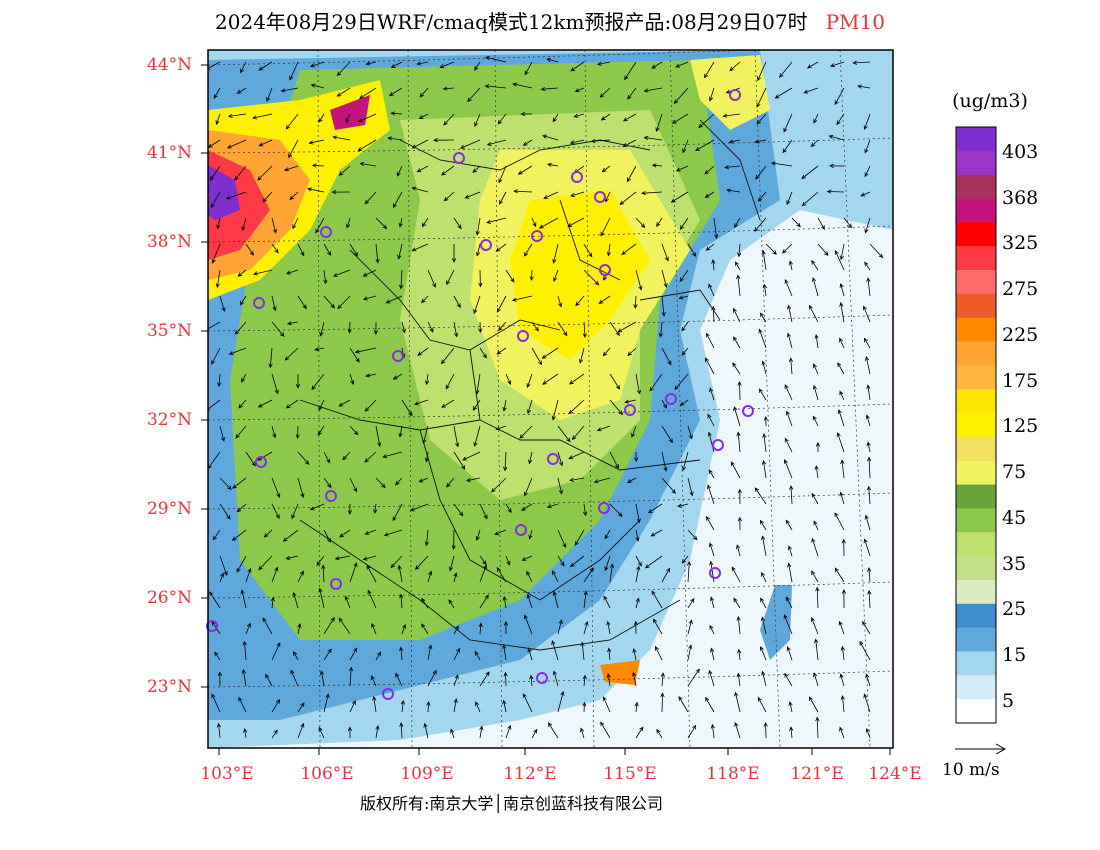 The width and height of the screenshot is (1100, 850). I want to click on lat-label-41: 41°N, so click(169, 153).